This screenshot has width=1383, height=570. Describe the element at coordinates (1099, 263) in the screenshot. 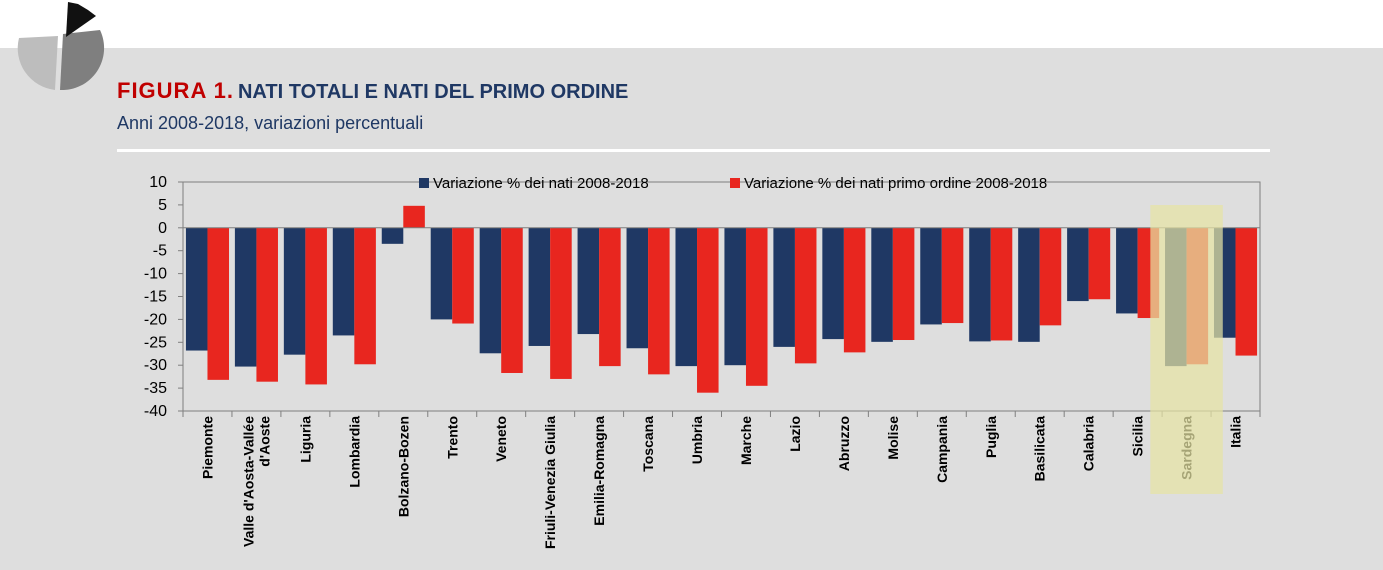

I see `bar-first-order-calabria` at that location.